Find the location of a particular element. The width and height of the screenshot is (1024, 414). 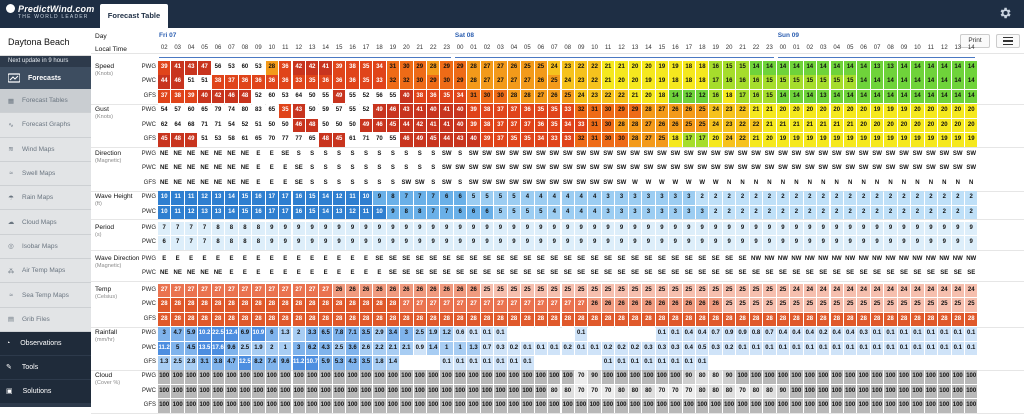

forecast-cell: 64 is located at coordinates (298, 96).